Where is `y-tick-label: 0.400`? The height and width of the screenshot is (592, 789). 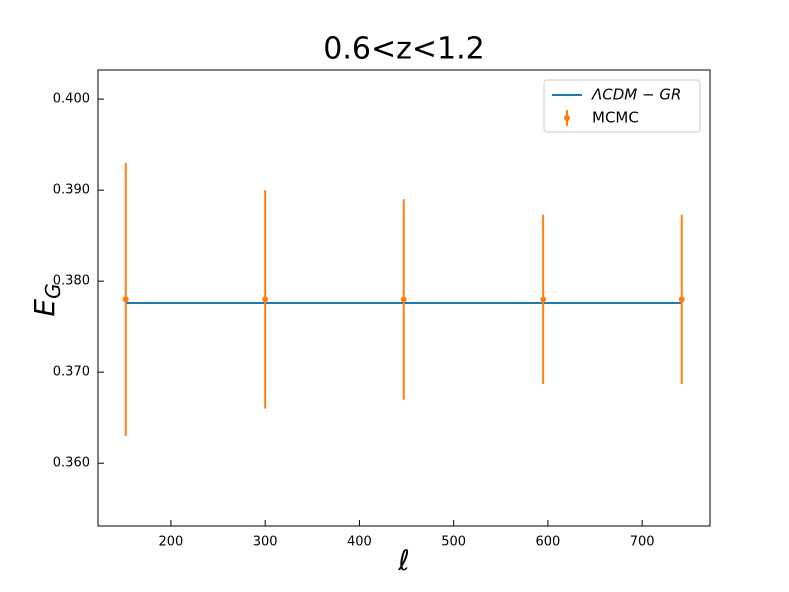
y-tick-label: 0.400 is located at coordinates (71, 99).